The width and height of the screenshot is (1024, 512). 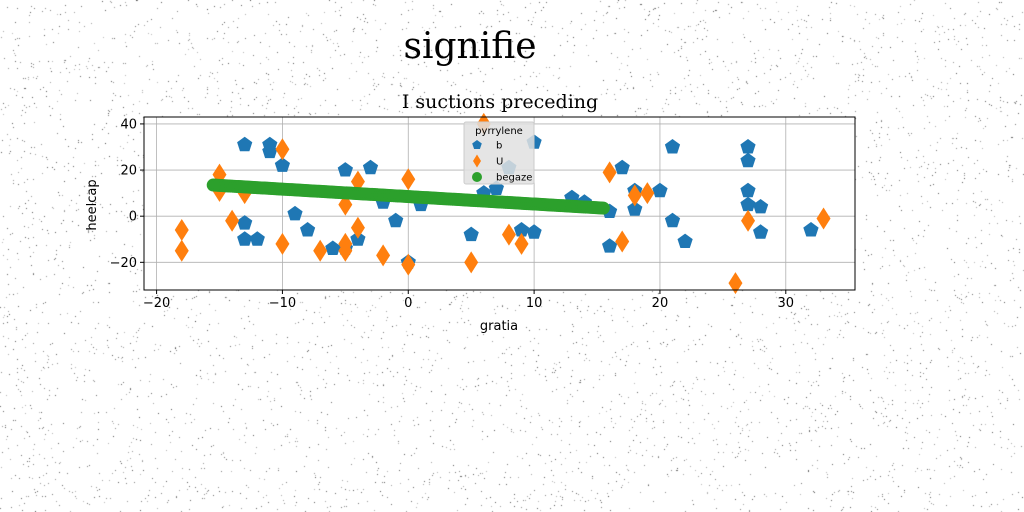 I want to click on x-tick-label: 20, so click(x=660, y=303).